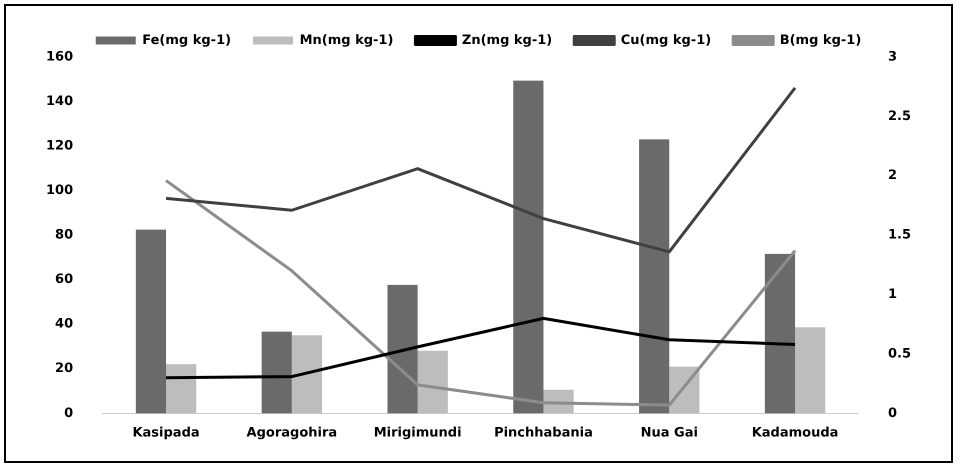  What do you see at coordinates (64, 280) in the screenshot?
I see `y-tick-label: 60` at bounding box center [64, 280].